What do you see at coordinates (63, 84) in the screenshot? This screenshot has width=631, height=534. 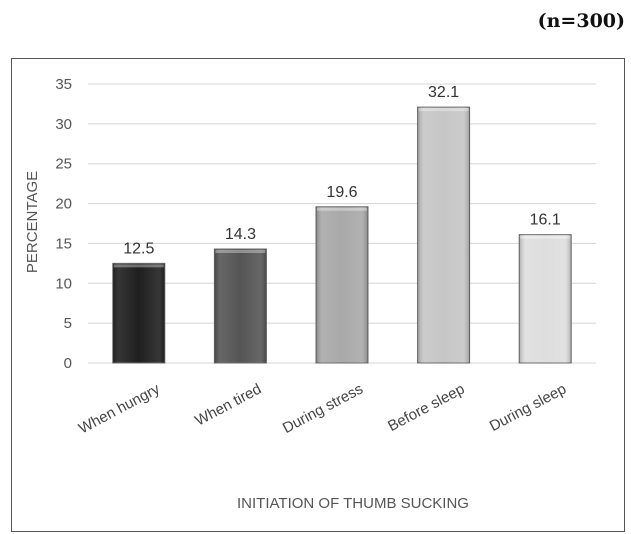 I see `y-tick-label: 35` at bounding box center [63, 84].